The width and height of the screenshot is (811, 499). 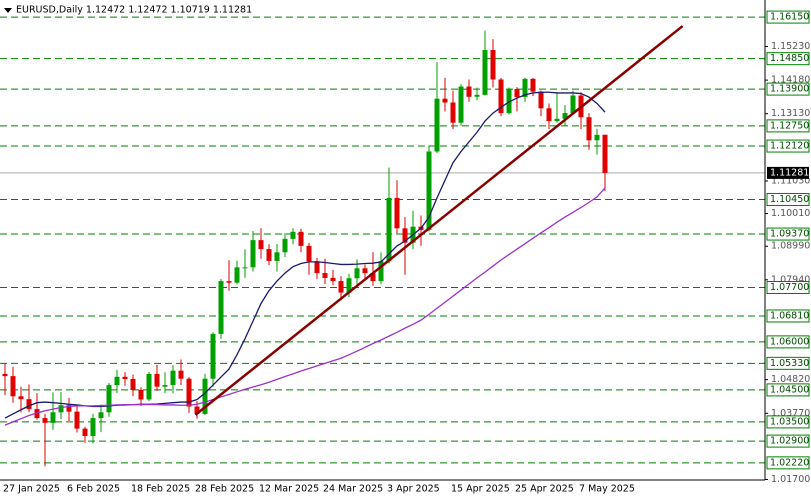 I want to click on level-label: 1.12120, so click(x=789, y=146).